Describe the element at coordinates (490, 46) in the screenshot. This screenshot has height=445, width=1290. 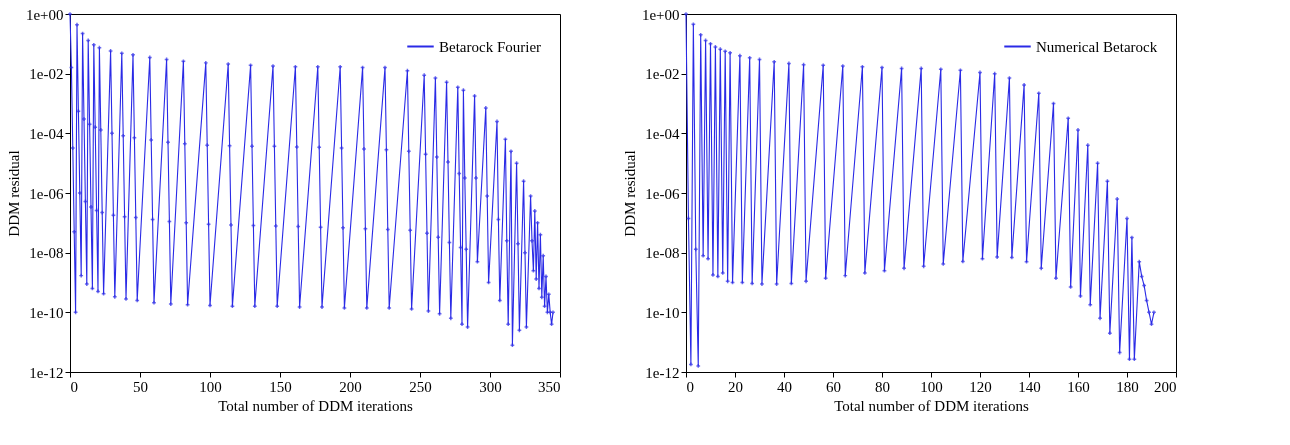
I see `legend-label: Betarock Fourier` at that location.